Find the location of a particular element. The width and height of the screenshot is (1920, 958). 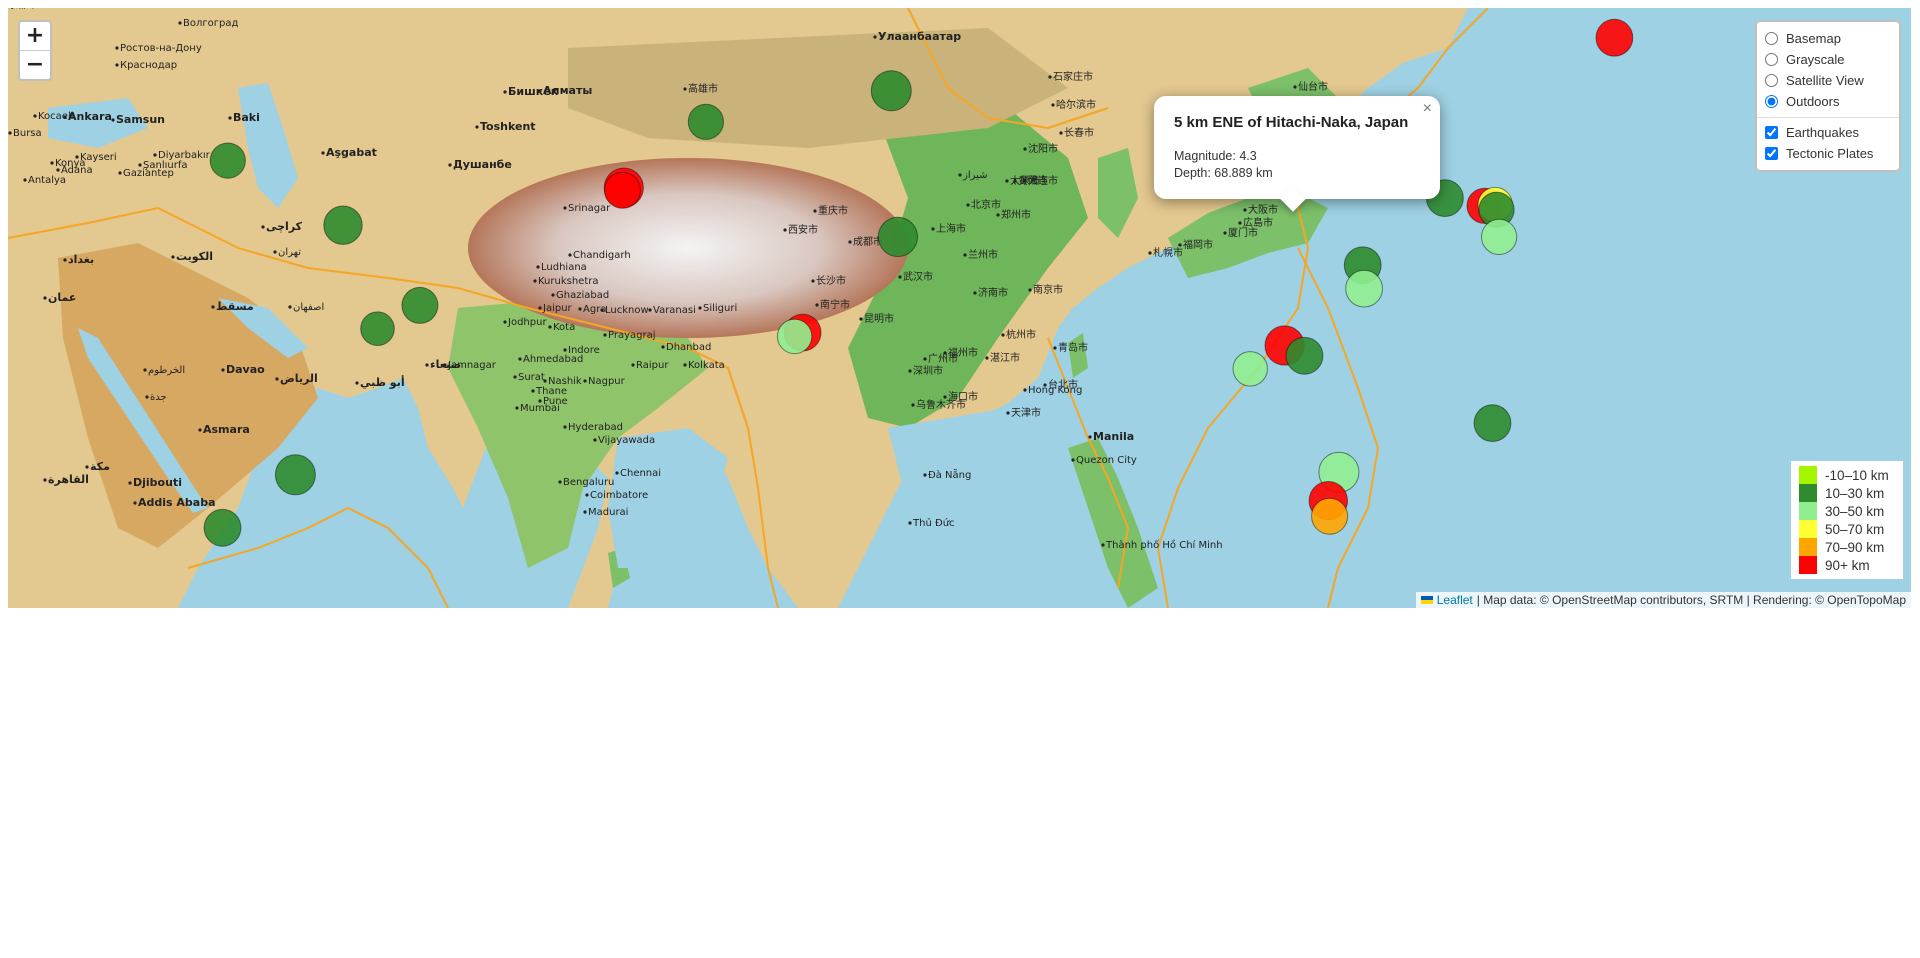

place-label: Pune is located at coordinates (555, 401).